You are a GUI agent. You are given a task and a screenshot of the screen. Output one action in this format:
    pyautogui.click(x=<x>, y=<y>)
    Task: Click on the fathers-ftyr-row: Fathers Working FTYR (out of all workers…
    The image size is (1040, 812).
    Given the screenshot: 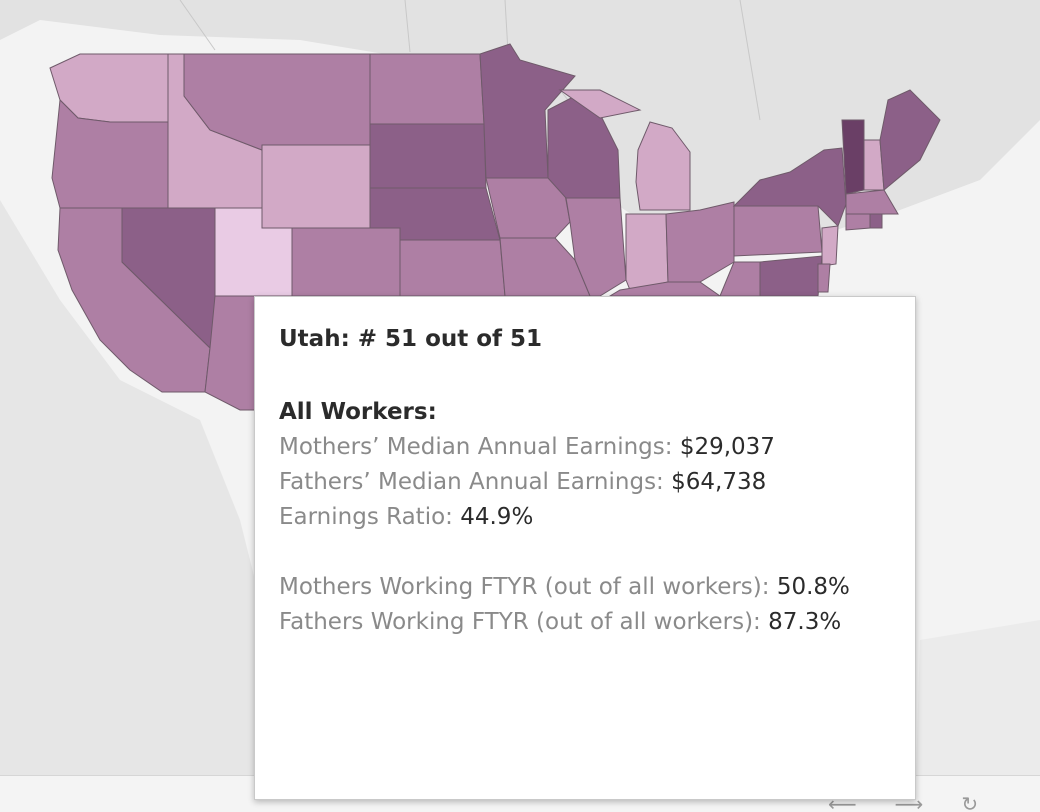 What is the action you would take?
    pyautogui.click(x=585, y=622)
    